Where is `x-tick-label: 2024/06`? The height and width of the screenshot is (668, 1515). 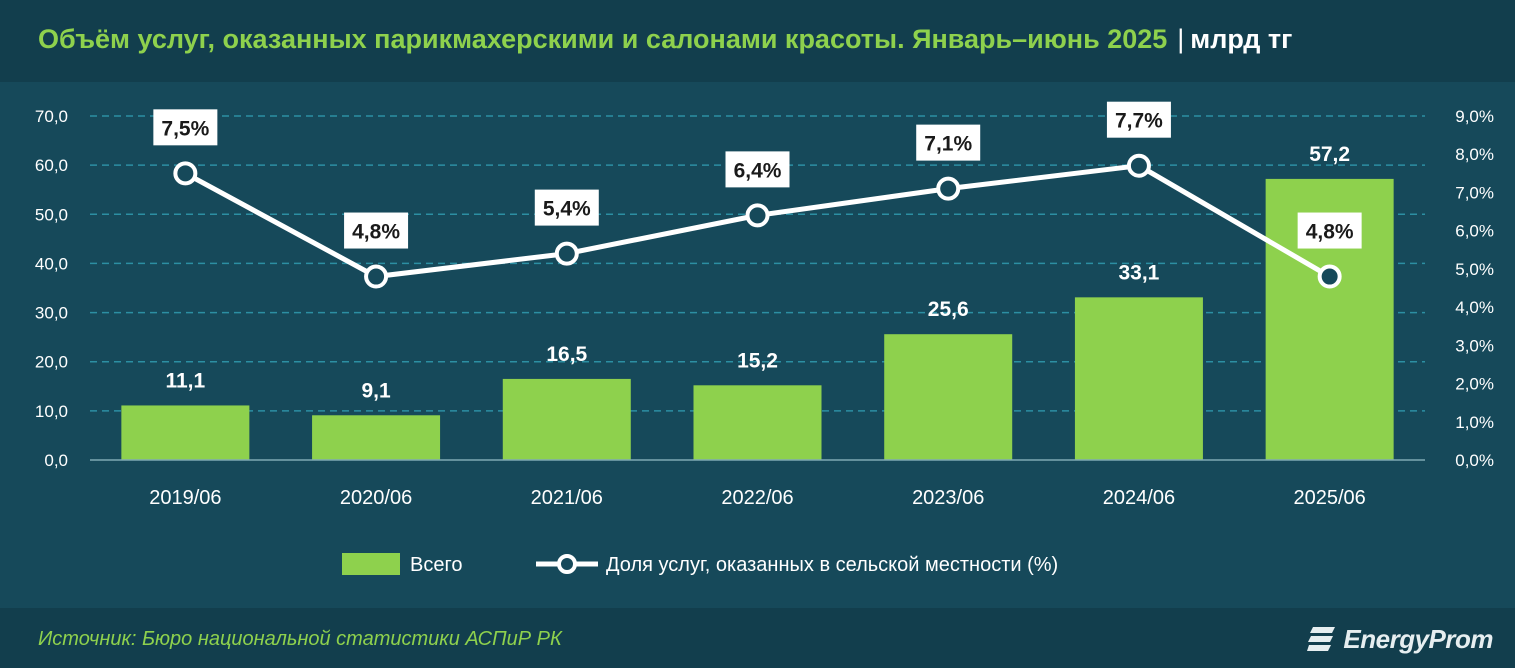
x-tick-label: 2024/06 is located at coordinates (1139, 498).